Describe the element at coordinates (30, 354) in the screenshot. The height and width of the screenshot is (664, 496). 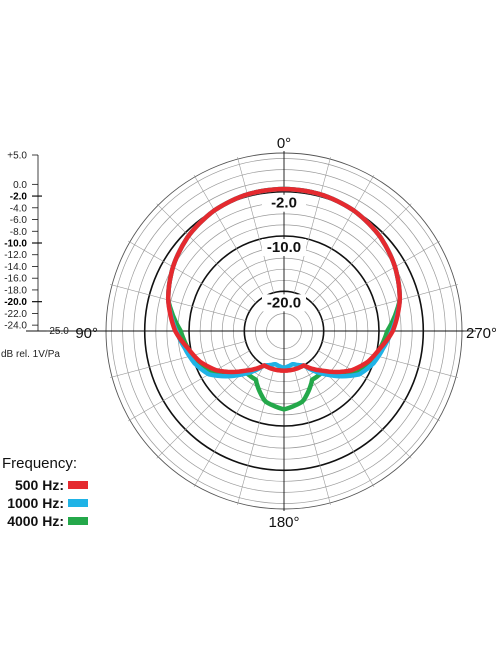
I see `scale-unit-label: dB rel. 1V/Pa` at that location.